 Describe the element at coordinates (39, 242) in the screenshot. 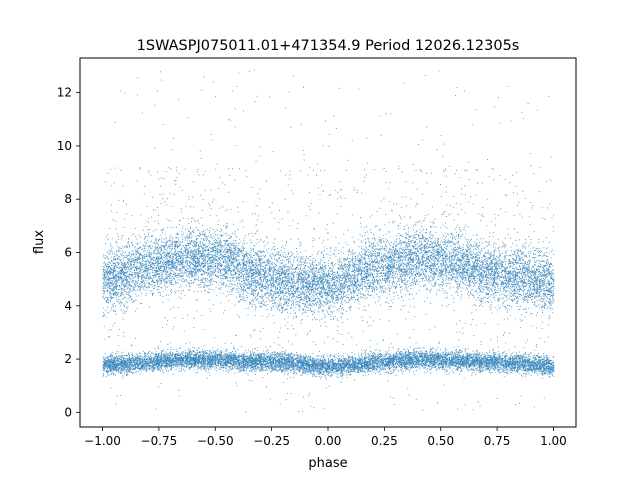

I see `y-axis-label: flux` at that location.